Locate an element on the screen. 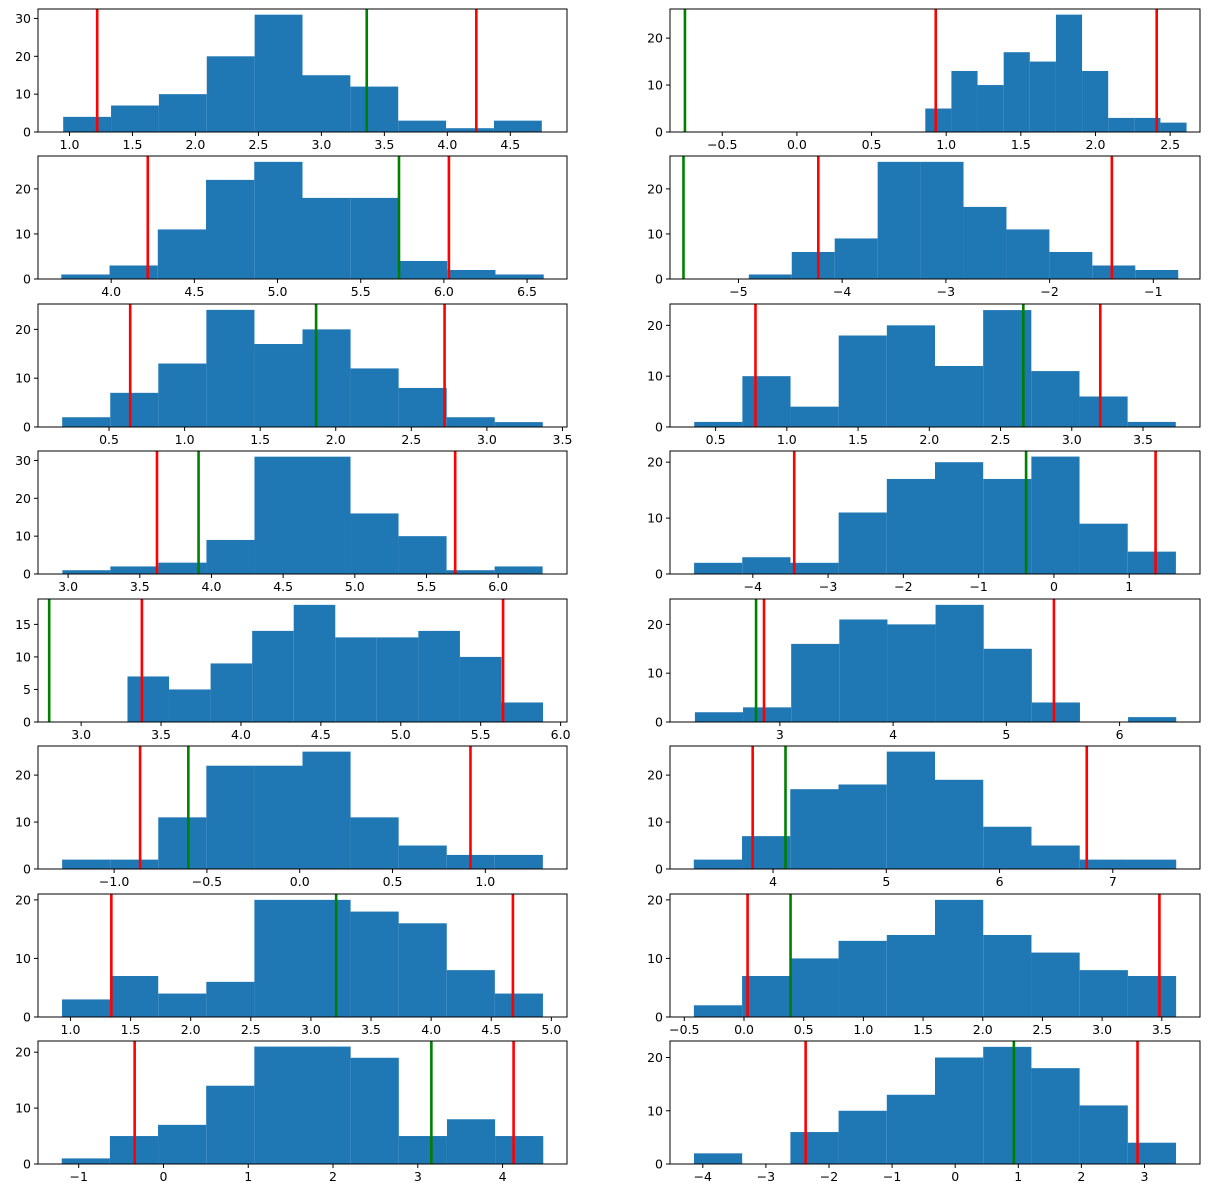 The height and width of the screenshot is (1198, 1209). subplot: −0.5 0.0 0.5 1.0 1.5 2.0 2.5 3.0 3.5 0 10 20 is located at coordinates (924, 964).